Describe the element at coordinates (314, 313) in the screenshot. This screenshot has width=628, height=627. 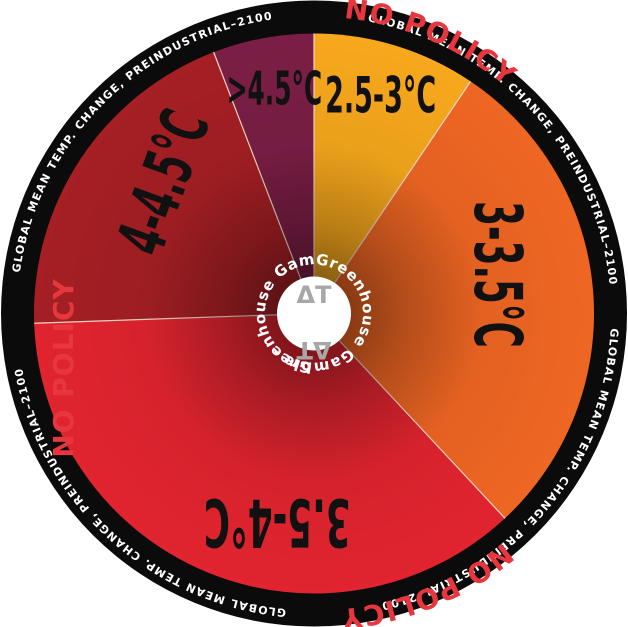
I see `hub-disc` at that location.